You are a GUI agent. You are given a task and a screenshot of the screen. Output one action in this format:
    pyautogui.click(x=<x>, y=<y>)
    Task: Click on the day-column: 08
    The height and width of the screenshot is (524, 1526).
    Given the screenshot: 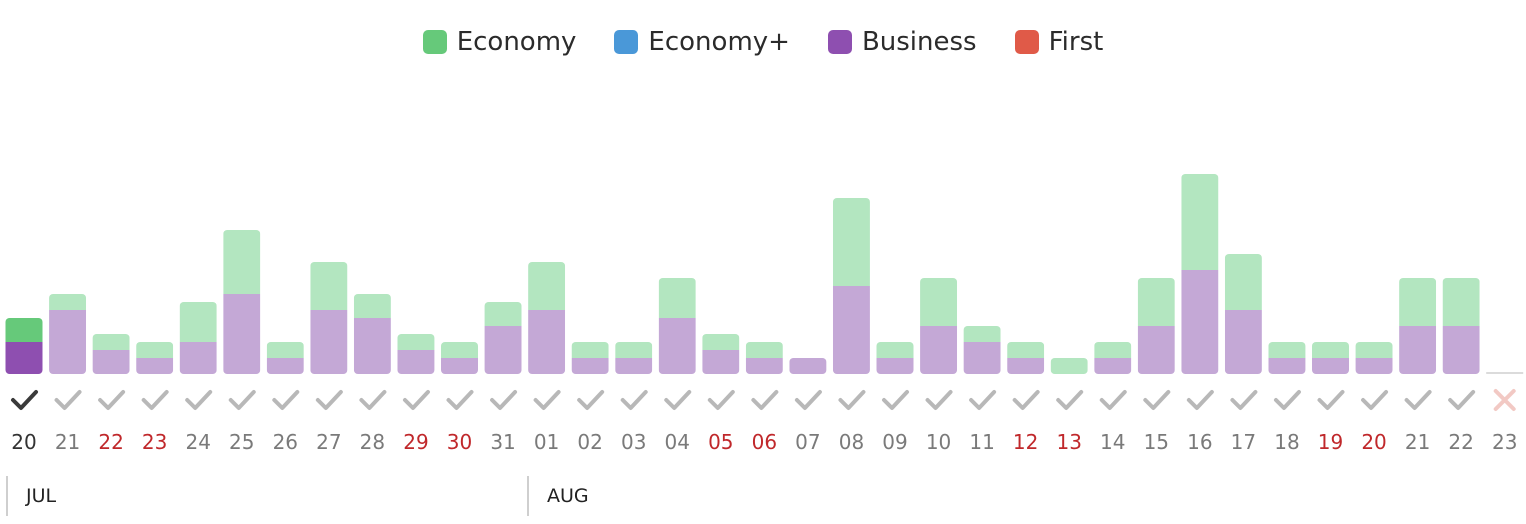 What is the action you would take?
    pyautogui.click(x=851, y=326)
    